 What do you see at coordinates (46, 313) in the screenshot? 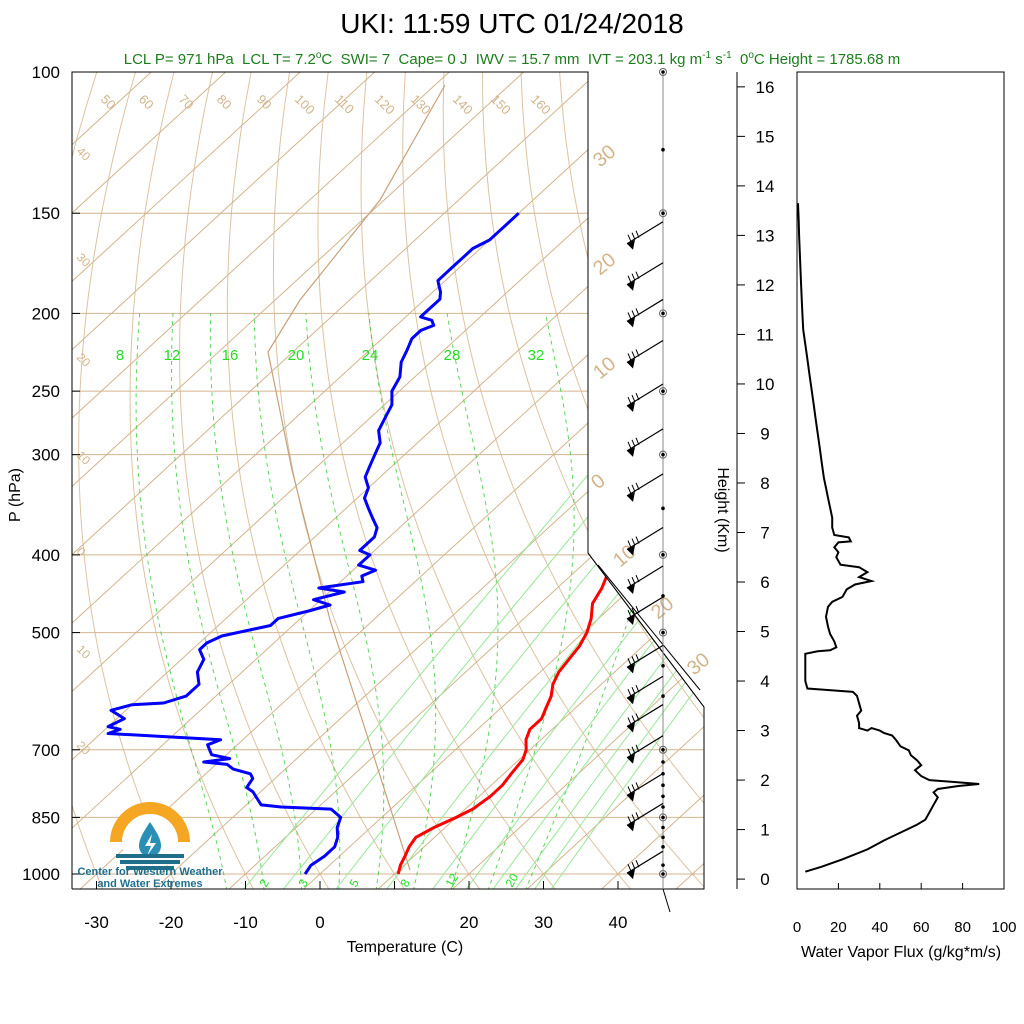
I see `y-tick-label: 200` at bounding box center [46, 313].